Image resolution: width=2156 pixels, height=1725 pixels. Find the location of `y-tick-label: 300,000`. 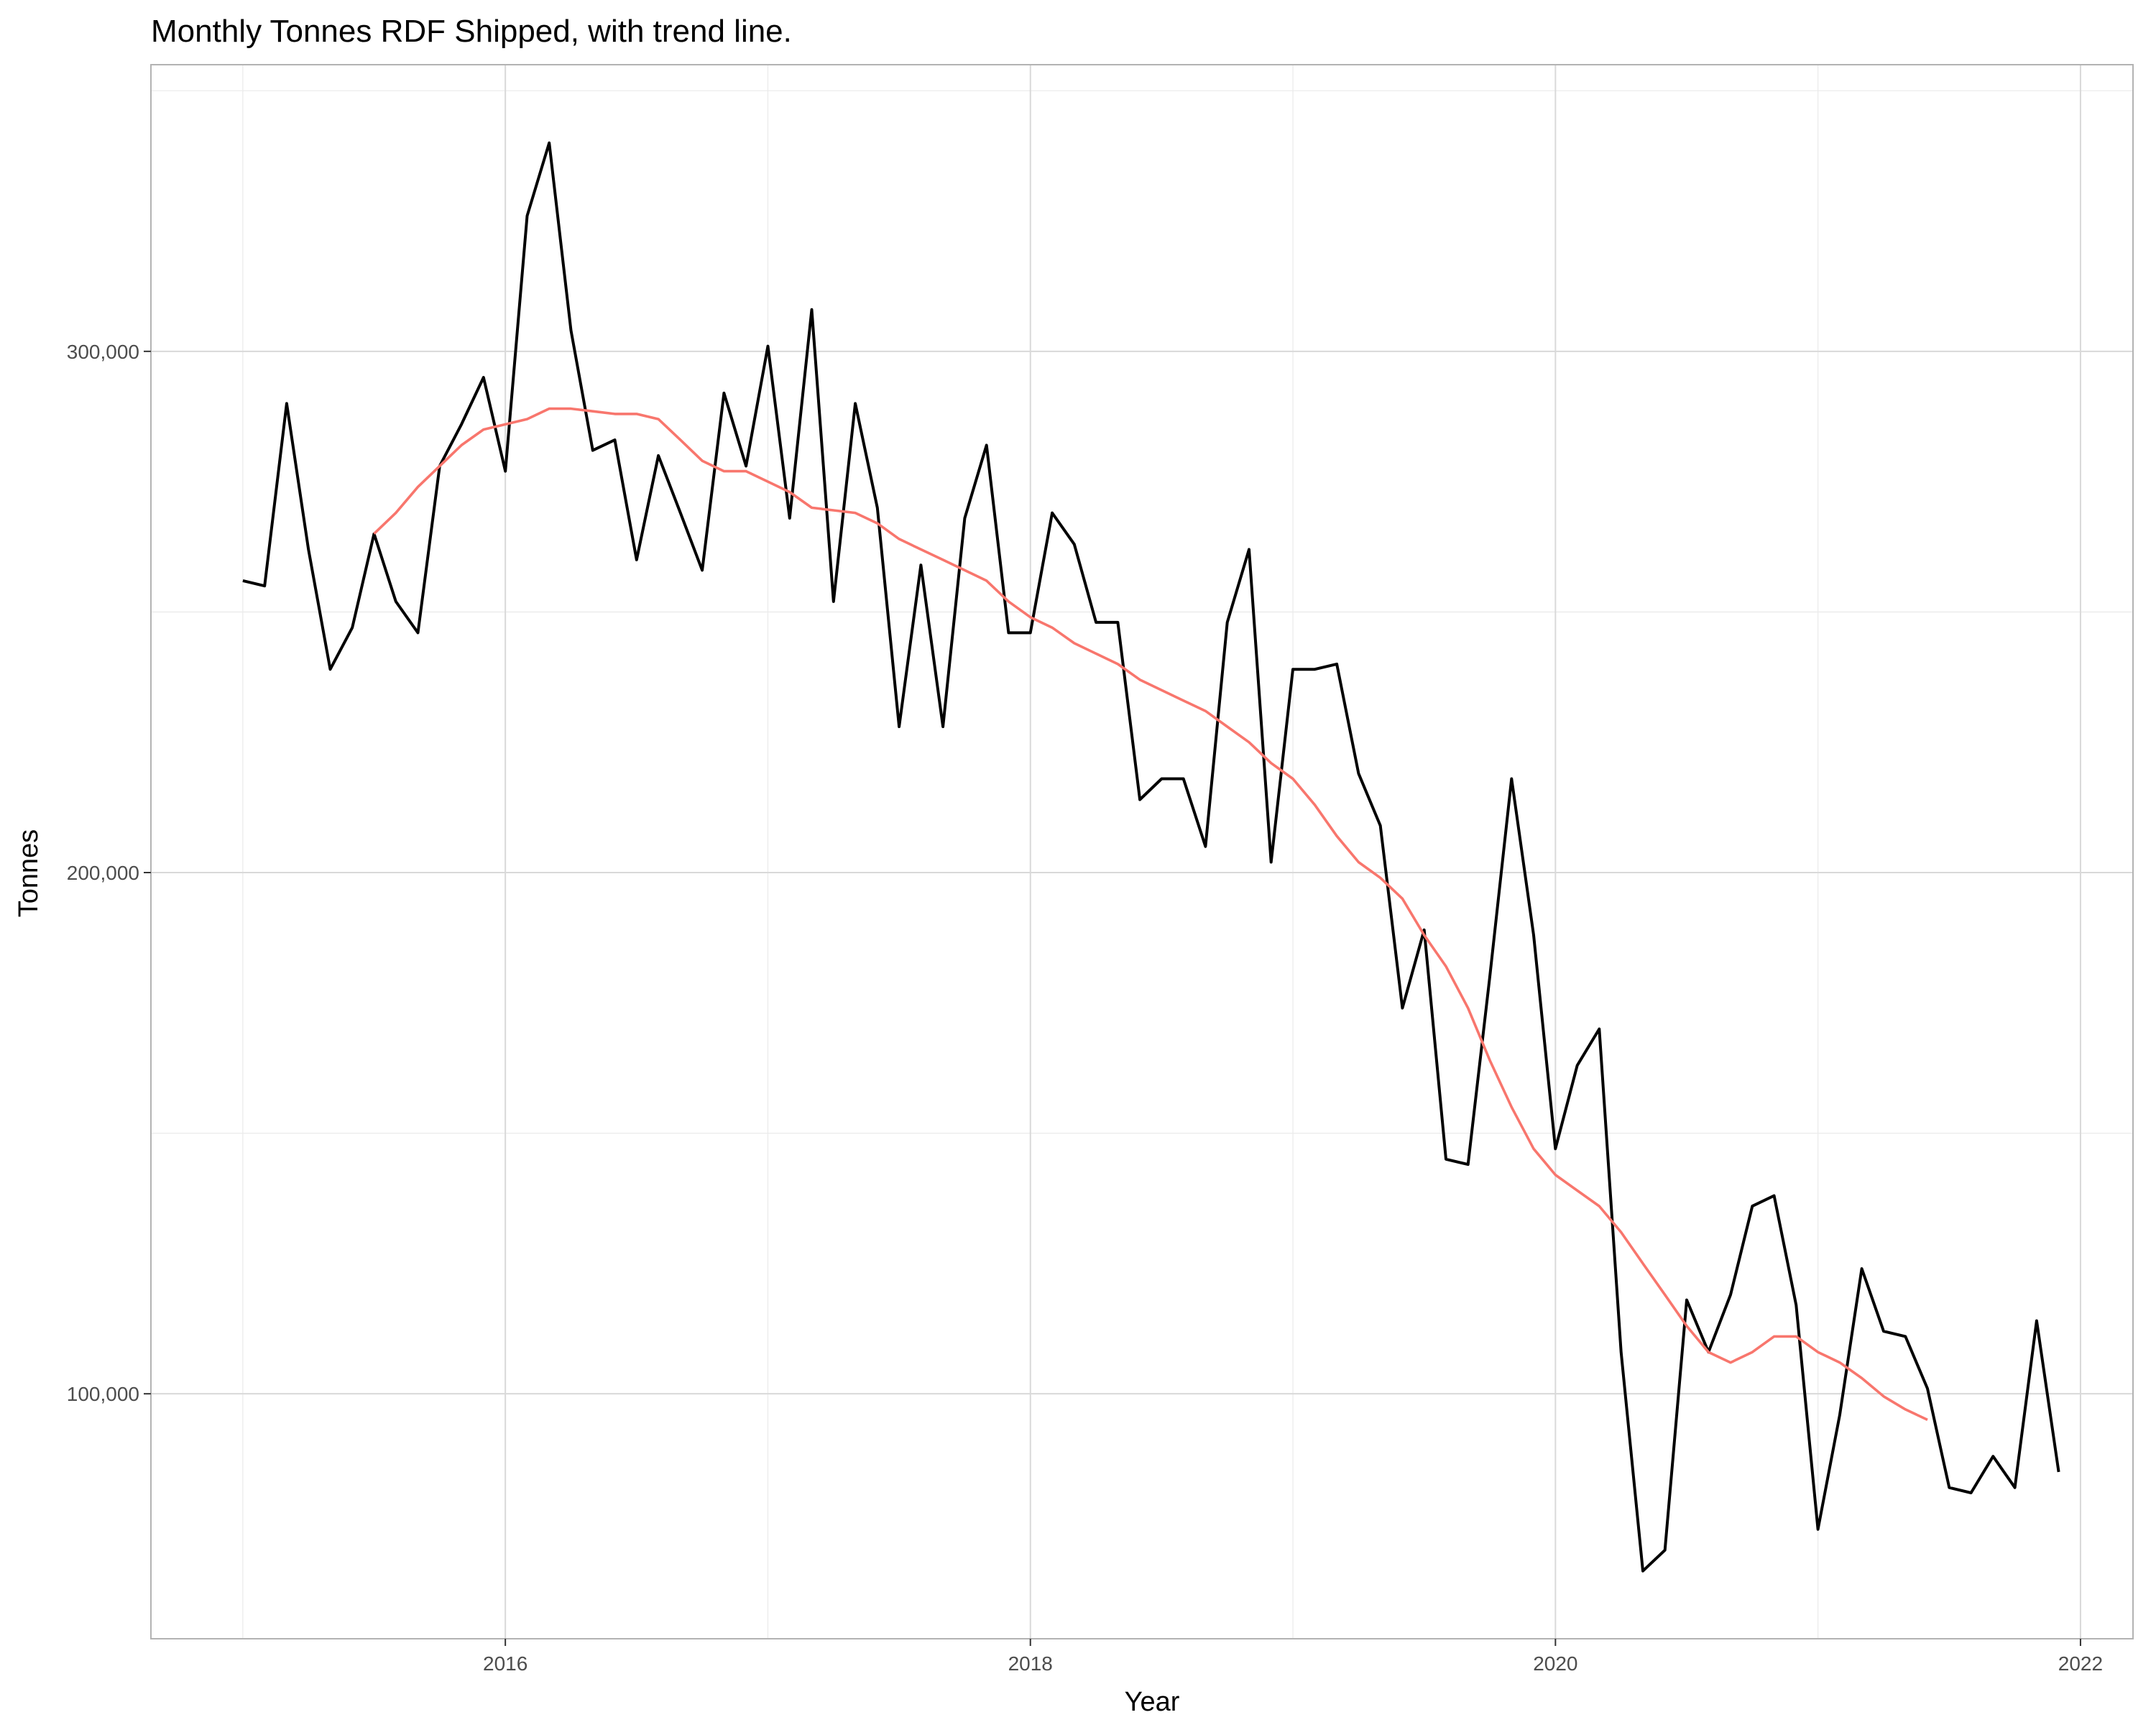

y-tick-label: 300,000 is located at coordinates (103, 352).